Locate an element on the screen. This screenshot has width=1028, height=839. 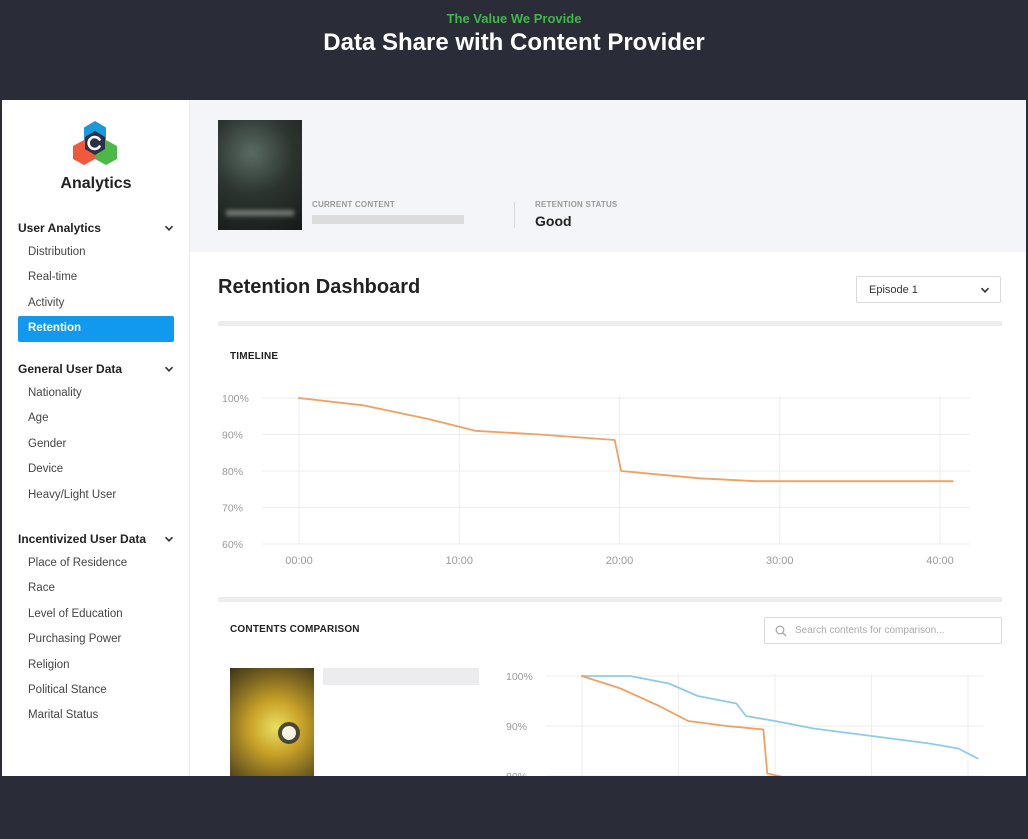
comparison-search-input is located at coordinates (890, 630).